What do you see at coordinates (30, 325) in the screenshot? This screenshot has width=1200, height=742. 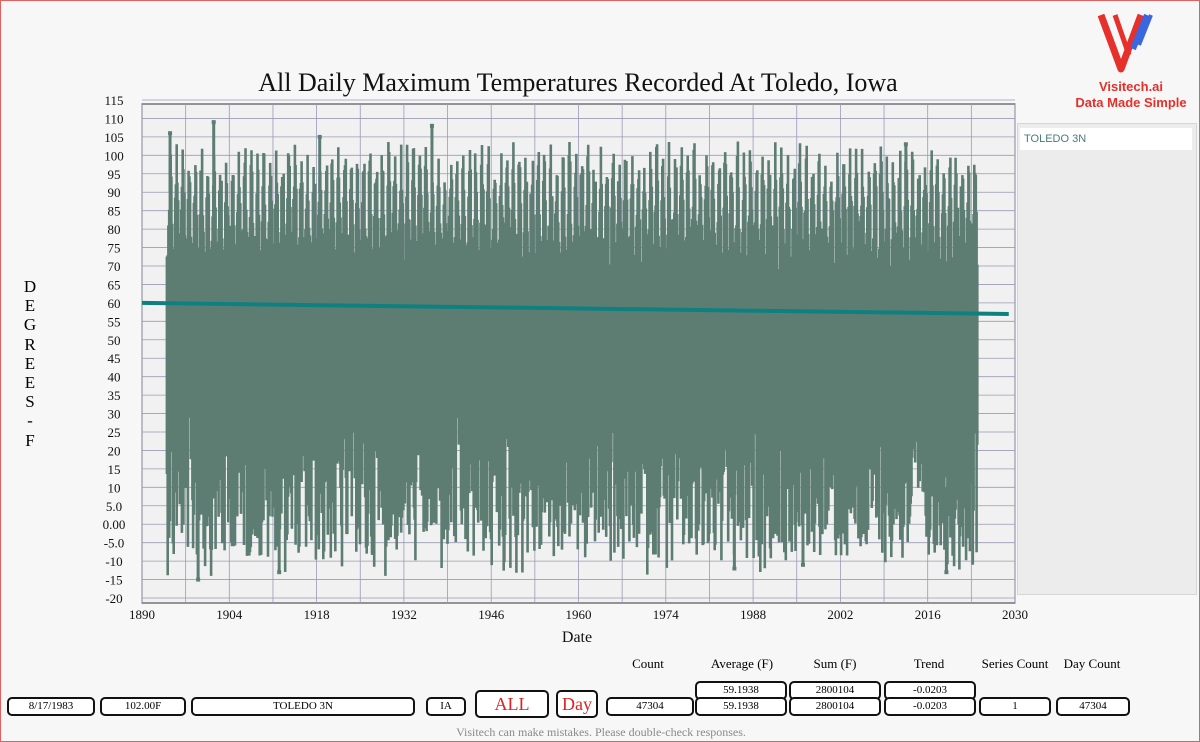 I see `y-axis-label-letter: G` at bounding box center [30, 325].